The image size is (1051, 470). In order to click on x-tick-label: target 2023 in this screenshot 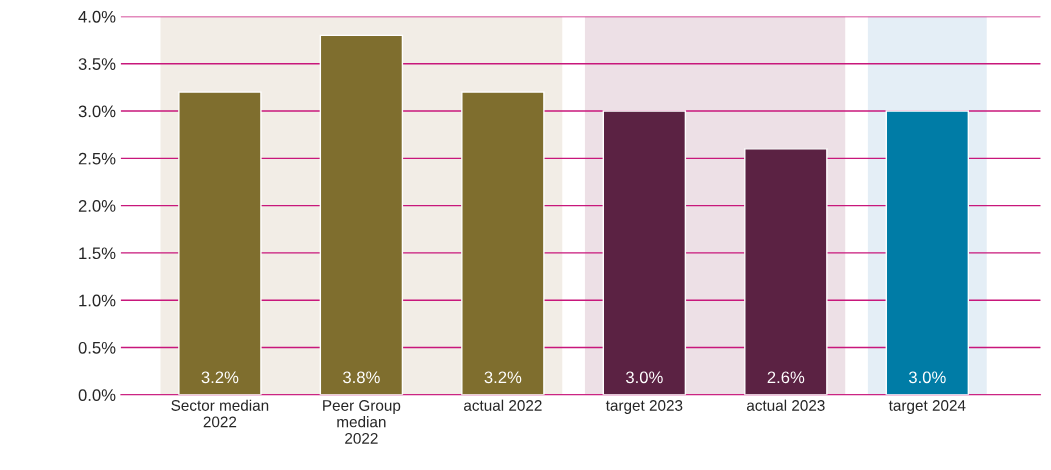, I will do `click(644, 407)`.